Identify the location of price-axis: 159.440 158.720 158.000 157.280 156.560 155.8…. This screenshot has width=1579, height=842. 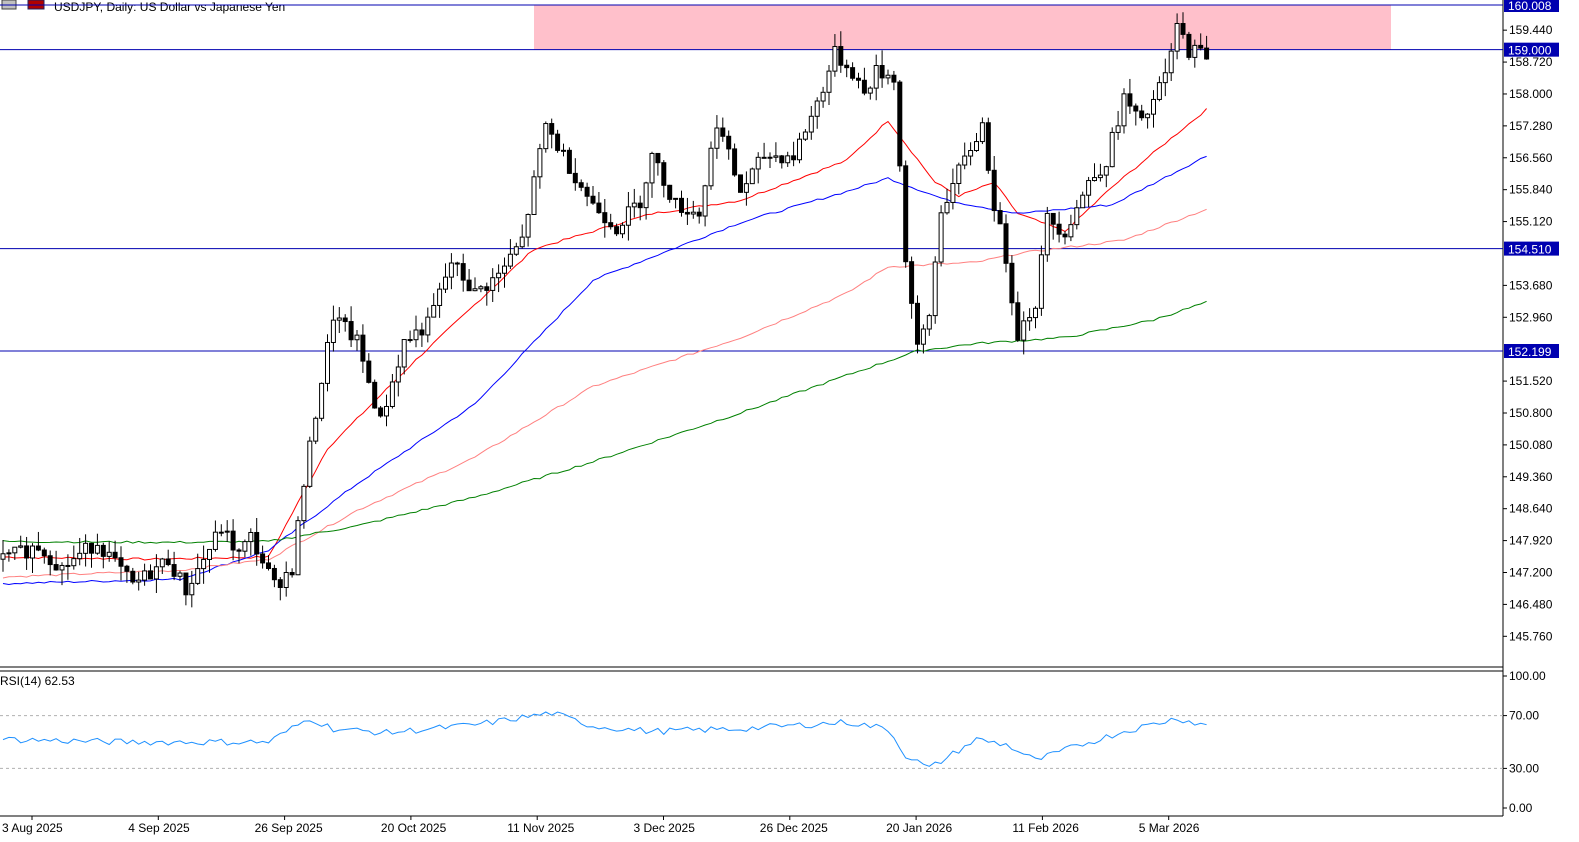
(1528, 333).